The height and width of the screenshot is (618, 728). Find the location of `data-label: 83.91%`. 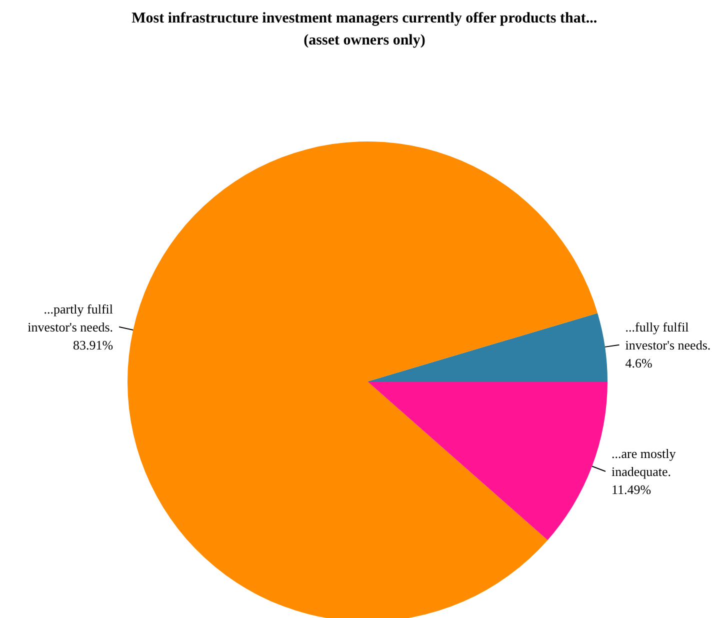

data-label: 83.91% is located at coordinates (93, 344).